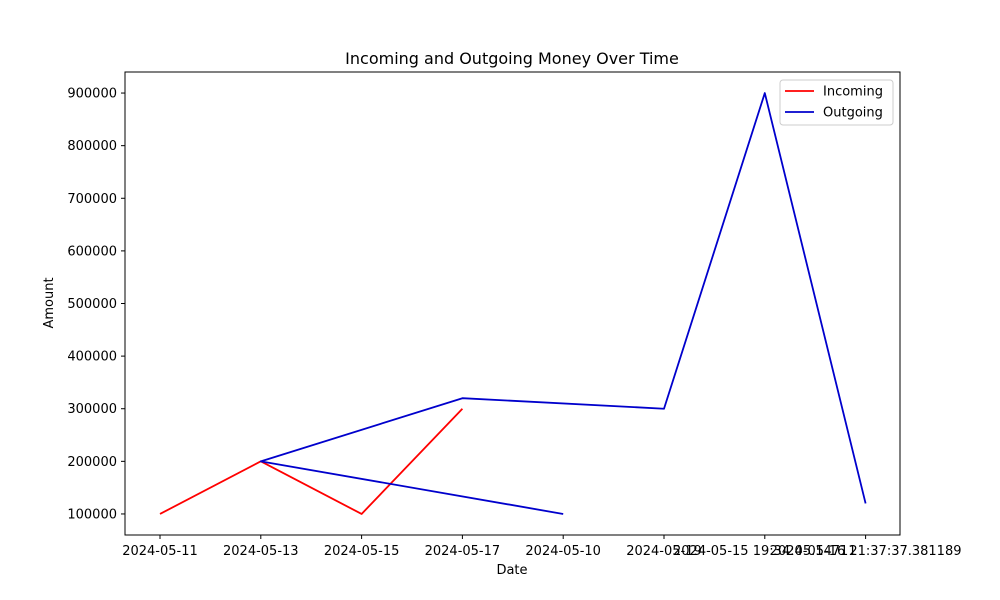 Image resolution: width=1000 pixels, height=600 pixels. Describe the element at coordinates (92, 462) in the screenshot. I see `y-tick-label: 200000` at that location.